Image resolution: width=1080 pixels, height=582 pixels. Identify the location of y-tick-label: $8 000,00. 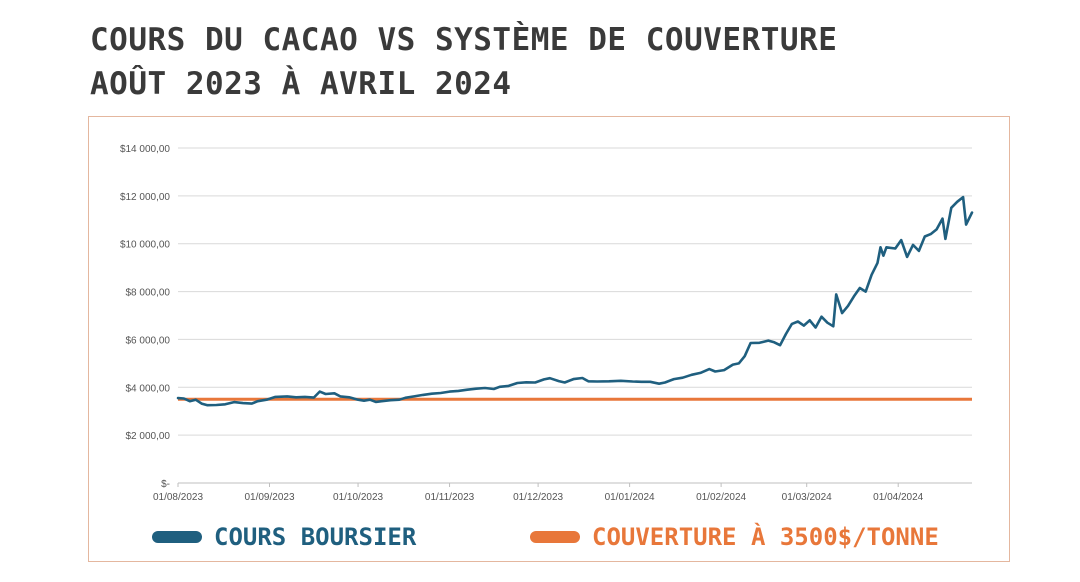
(148, 293).